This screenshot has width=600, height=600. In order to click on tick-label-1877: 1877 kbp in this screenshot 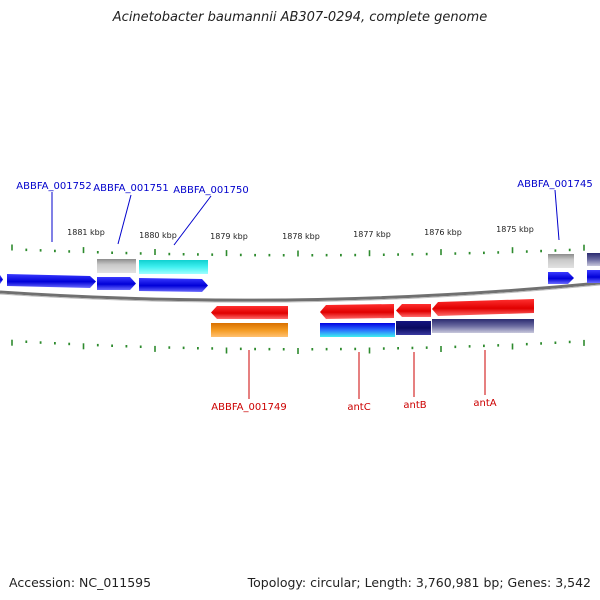, I will do `click(372, 234)`.